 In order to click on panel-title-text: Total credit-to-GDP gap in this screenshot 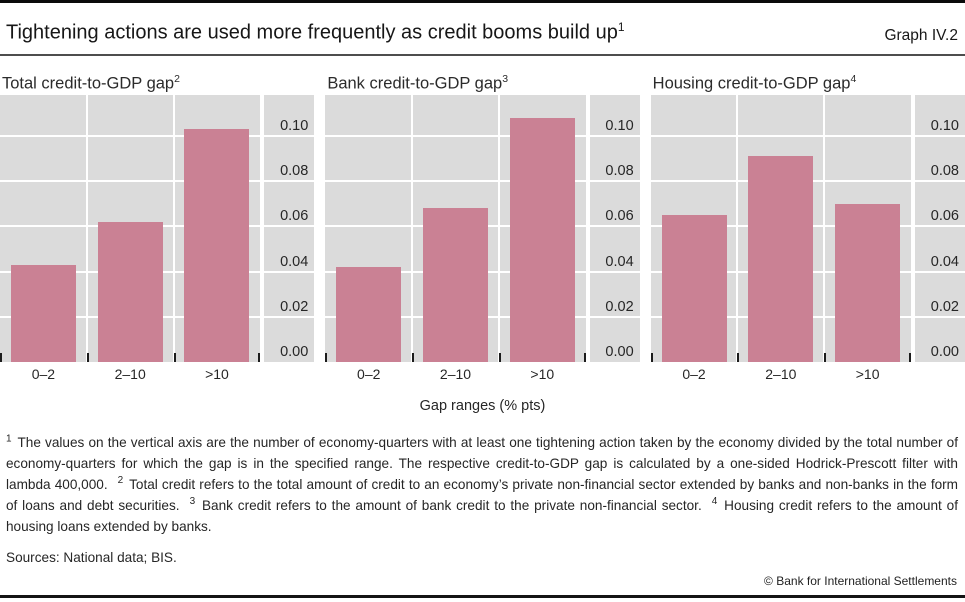, I will do `click(88, 83)`.